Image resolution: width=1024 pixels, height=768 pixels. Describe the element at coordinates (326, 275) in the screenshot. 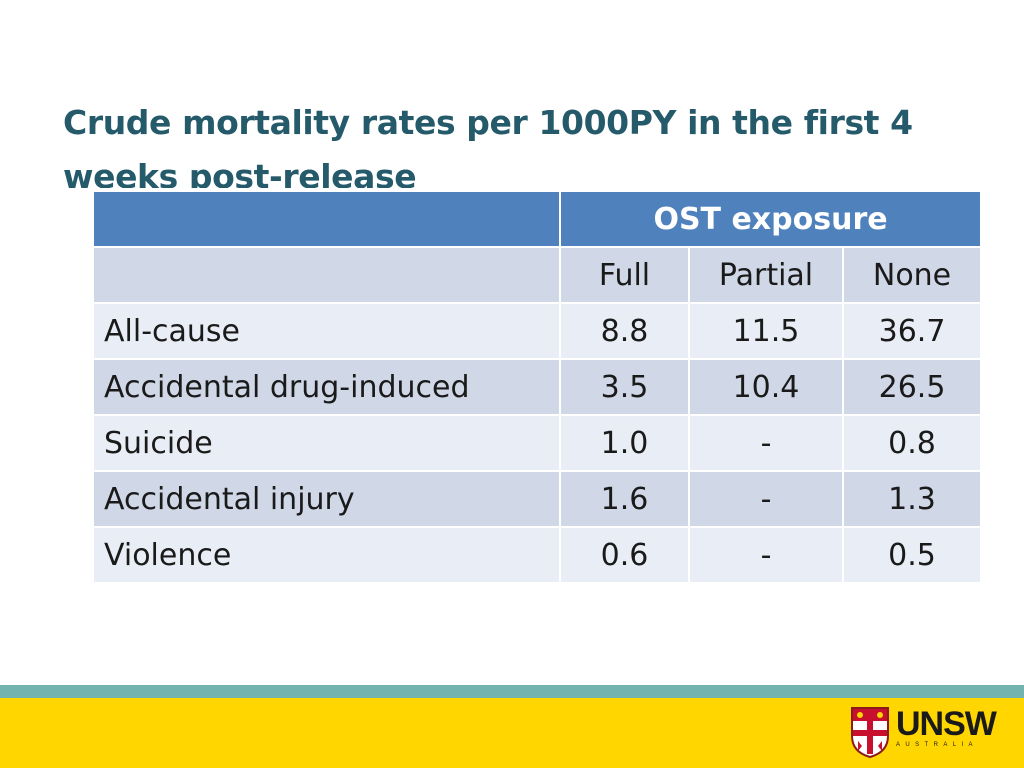

I see `column-header-empty-cell` at that location.